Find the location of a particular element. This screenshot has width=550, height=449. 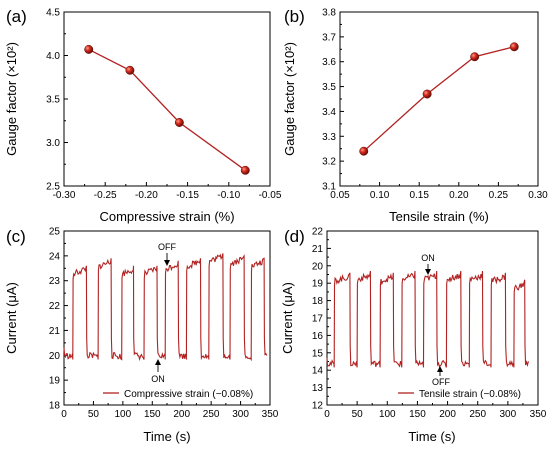

y-tick-label-c: 21 is located at coordinates (55, 331).